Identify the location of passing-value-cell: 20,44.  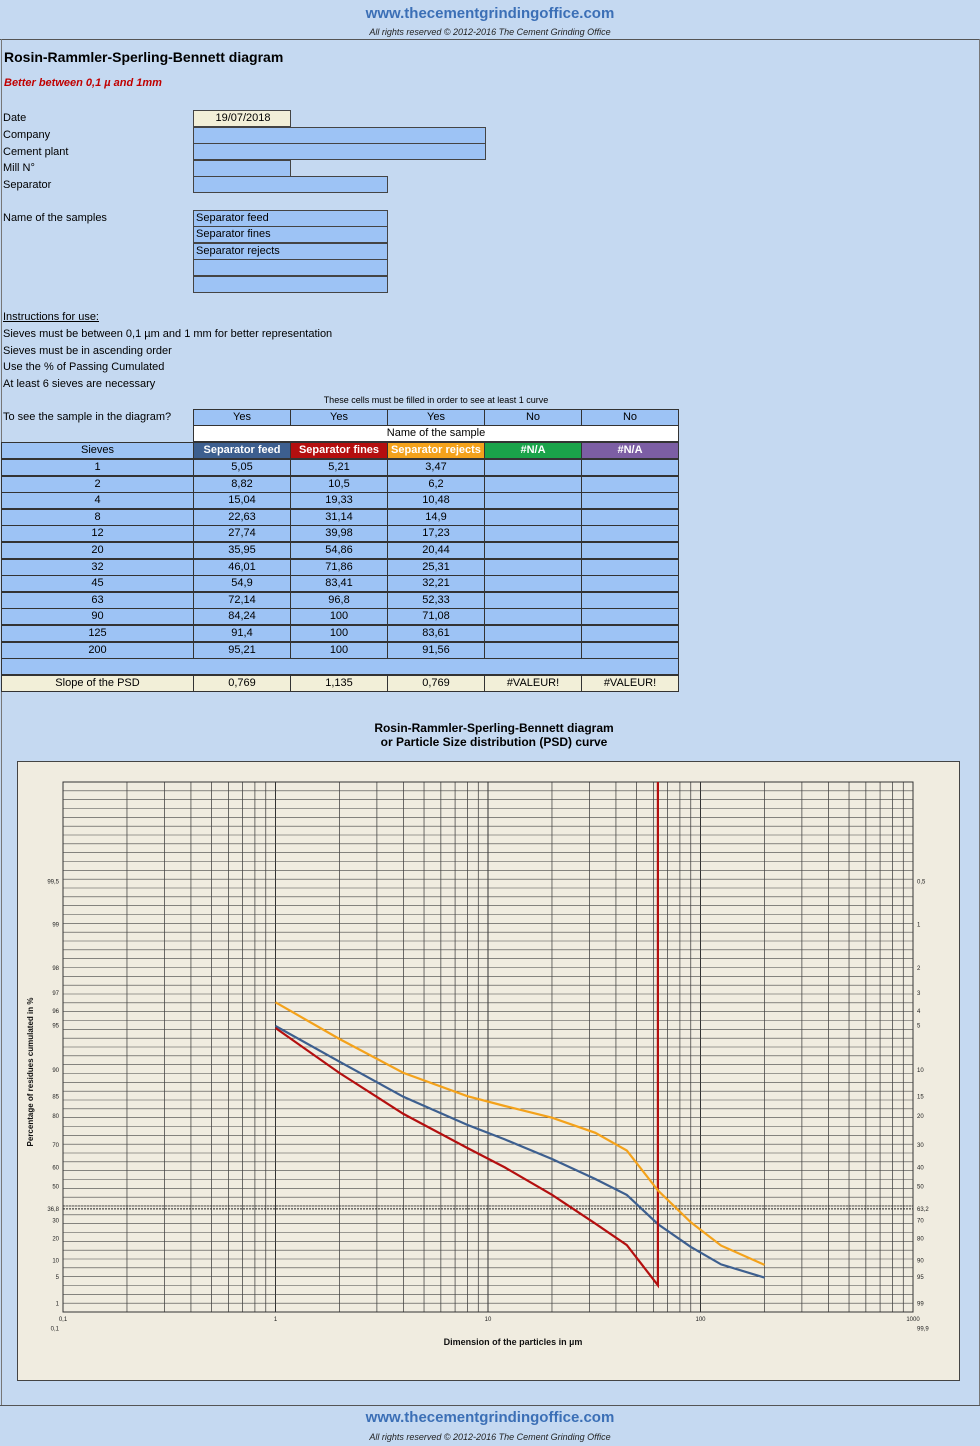
(436, 550).